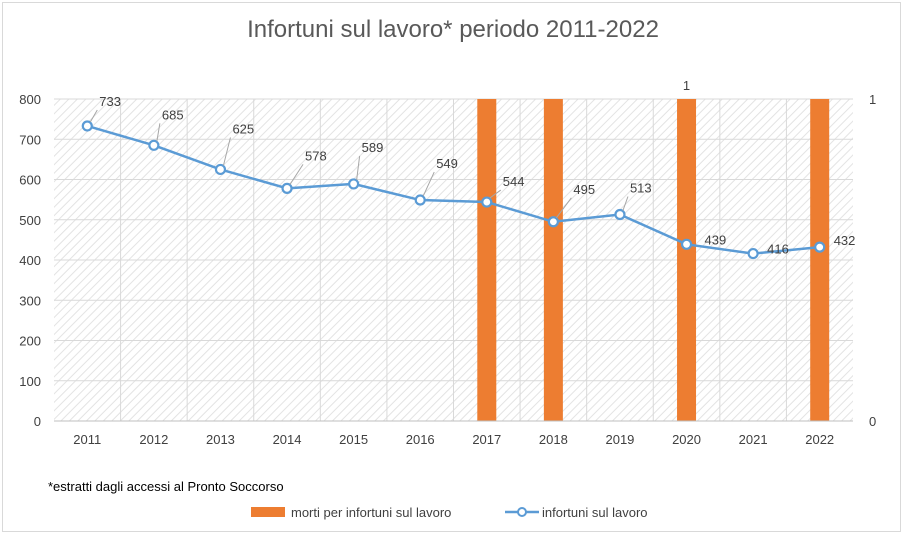 This screenshot has height=534, width=903. What do you see at coordinates (287, 188) in the screenshot?
I see `line-marker-2014` at bounding box center [287, 188].